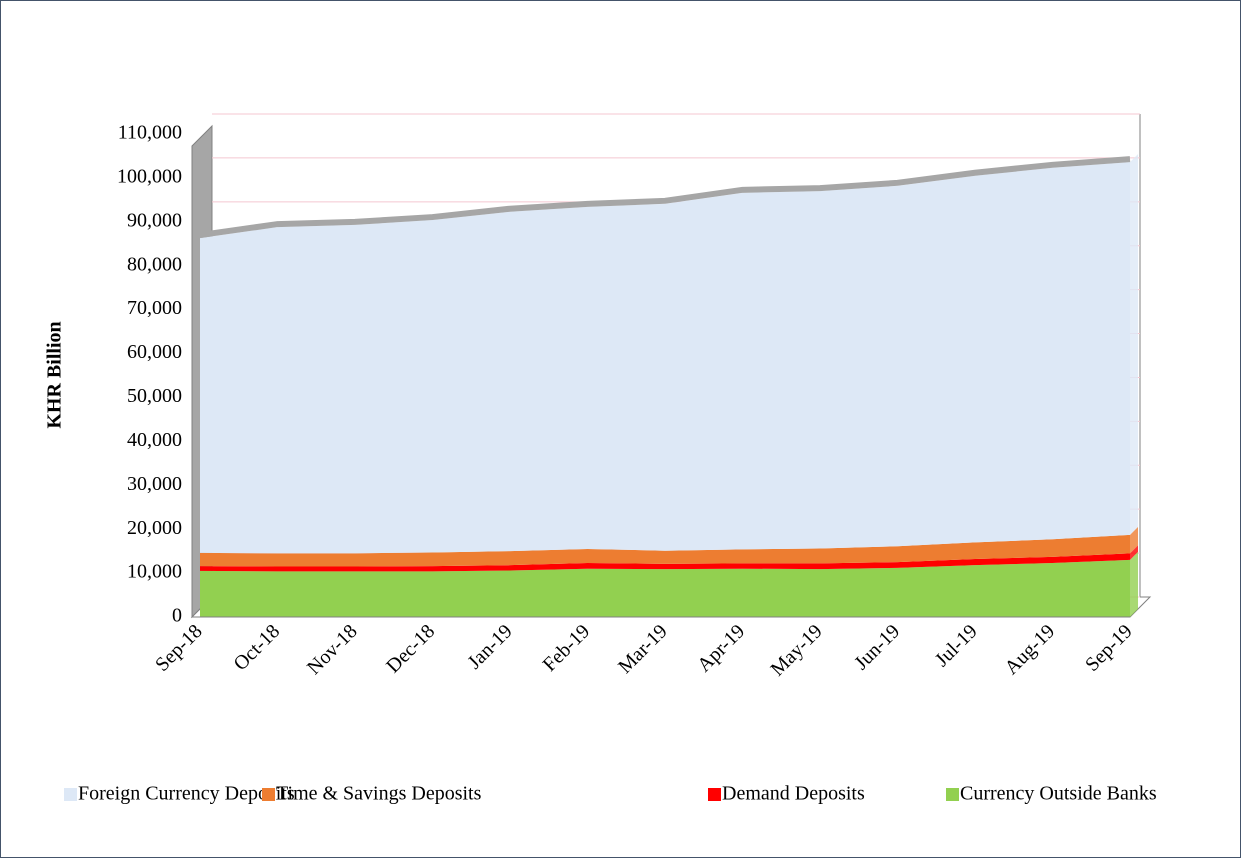 The height and width of the screenshot is (858, 1241). Describe the element at coordinates (154, 264) in the screenshot. I see `y-tick-label: 80,000` at that location.